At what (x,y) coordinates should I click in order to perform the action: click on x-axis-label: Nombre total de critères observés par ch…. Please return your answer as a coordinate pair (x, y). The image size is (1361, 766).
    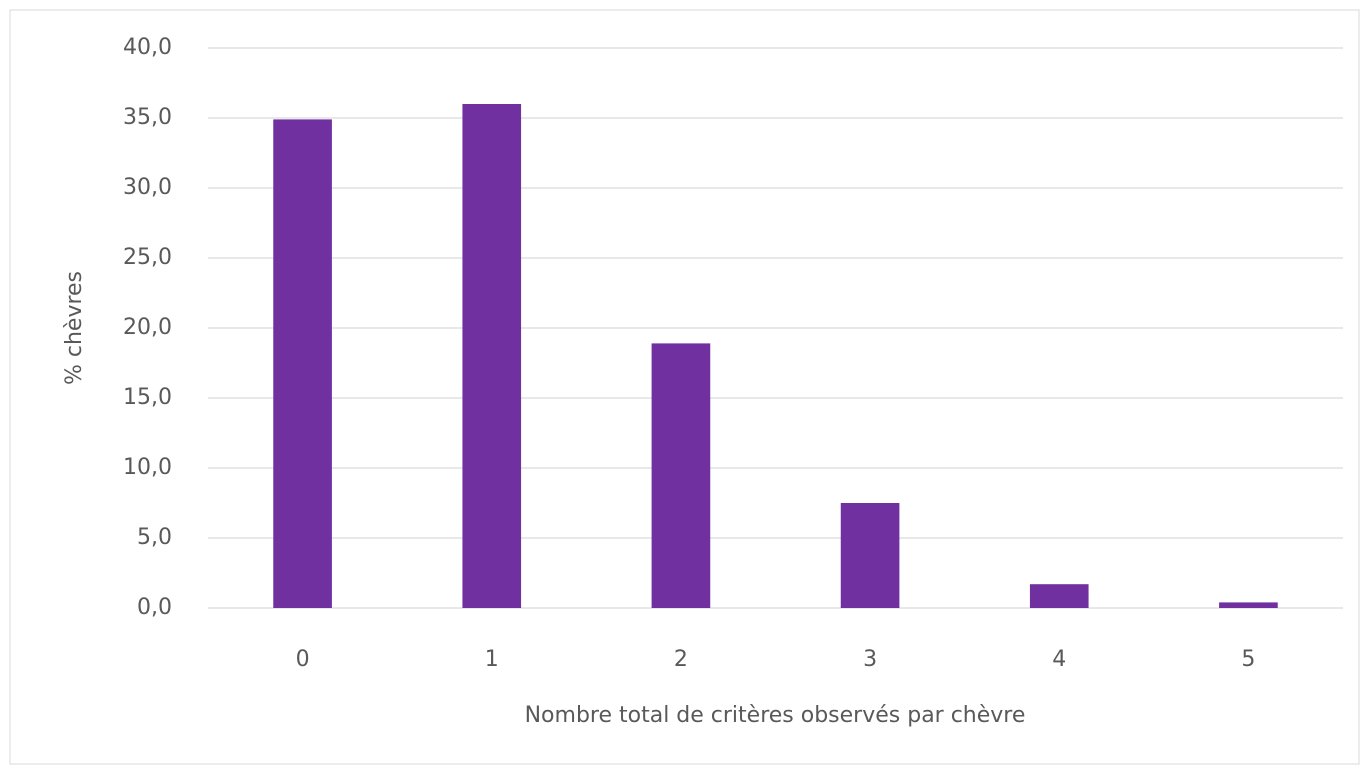
    Looking at the image, I should click on (775, 715).